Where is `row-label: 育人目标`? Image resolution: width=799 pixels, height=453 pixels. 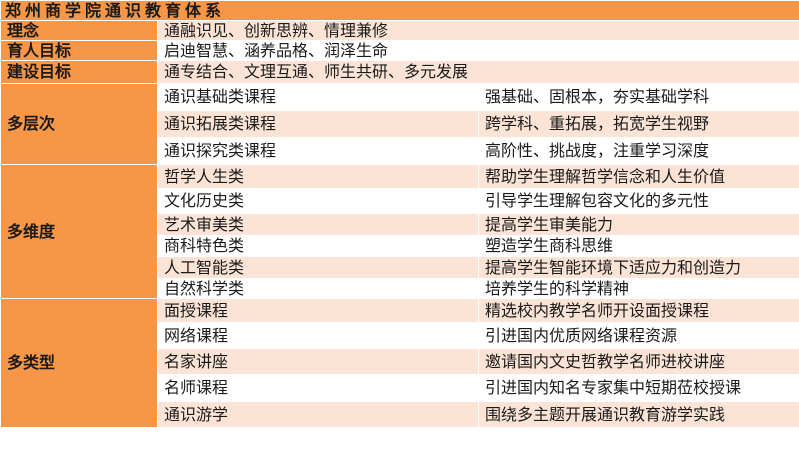 row-label: 育人目标 is located at coordinates (79, 50).